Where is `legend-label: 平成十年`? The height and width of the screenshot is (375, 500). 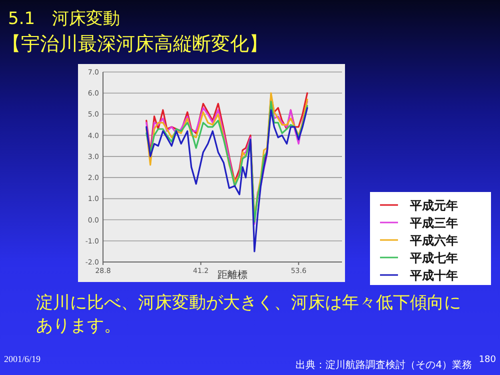 legend-label: 平成十年 is located at coordinates (433, 275).